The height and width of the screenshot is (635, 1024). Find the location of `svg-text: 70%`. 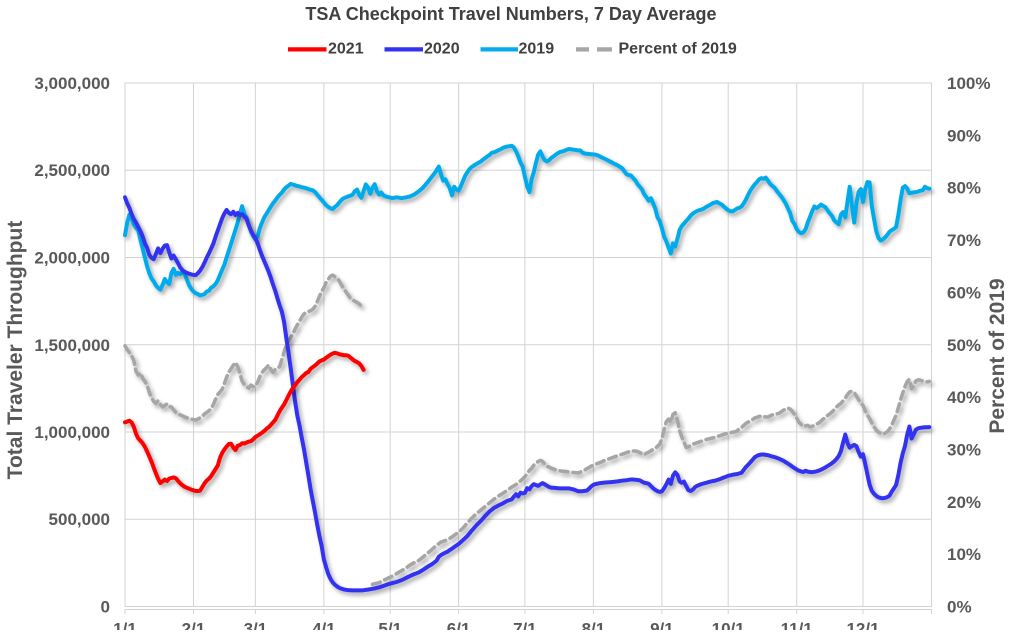

svg-text: 70% is located at coordinates (964, 240).